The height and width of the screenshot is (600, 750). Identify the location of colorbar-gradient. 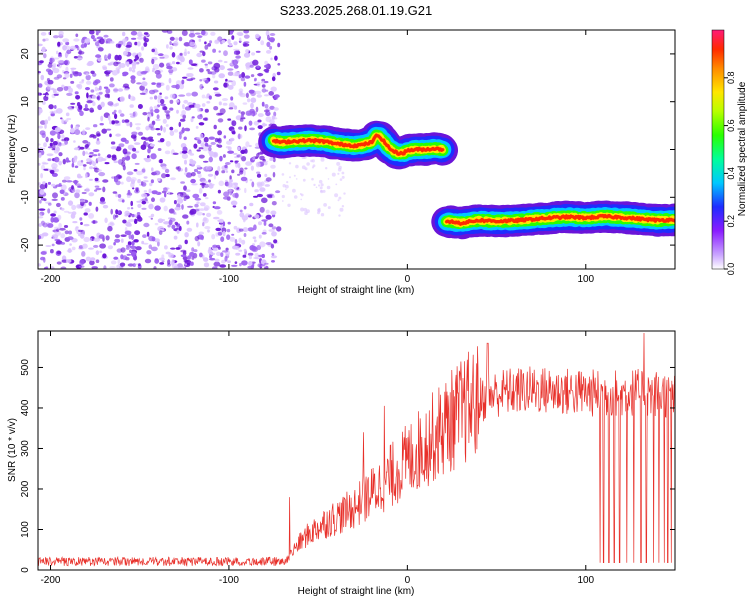
(718, 149).